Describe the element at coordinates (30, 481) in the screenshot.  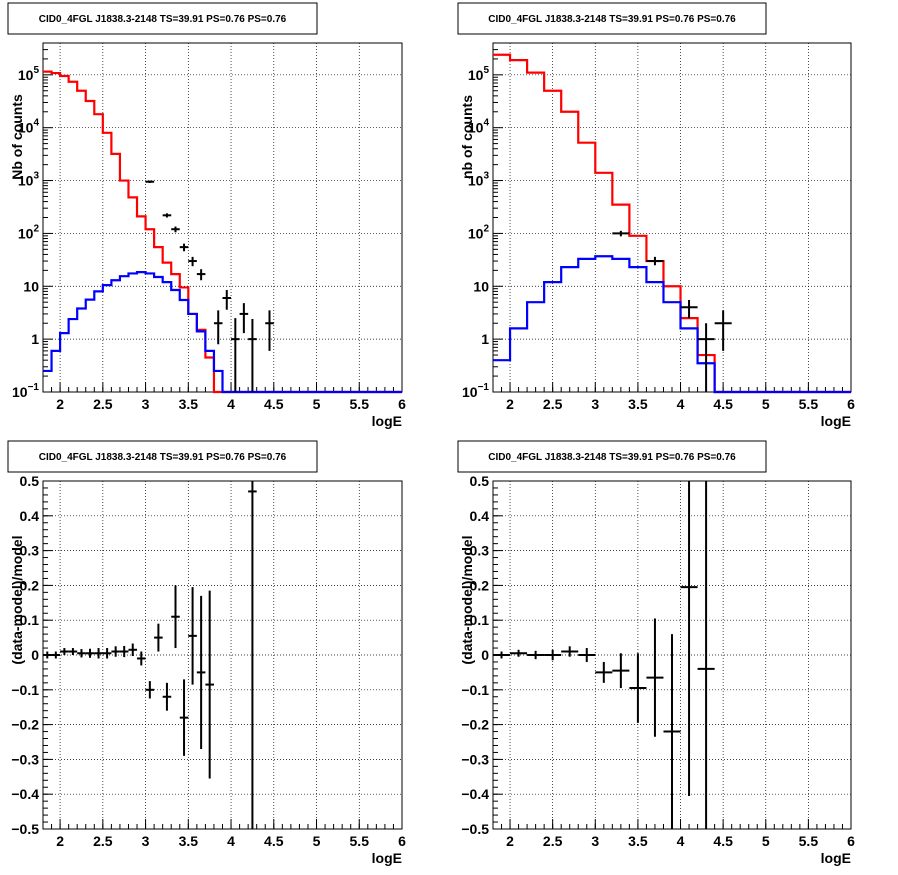
I see `y-tick-label: 0.5` at that location.